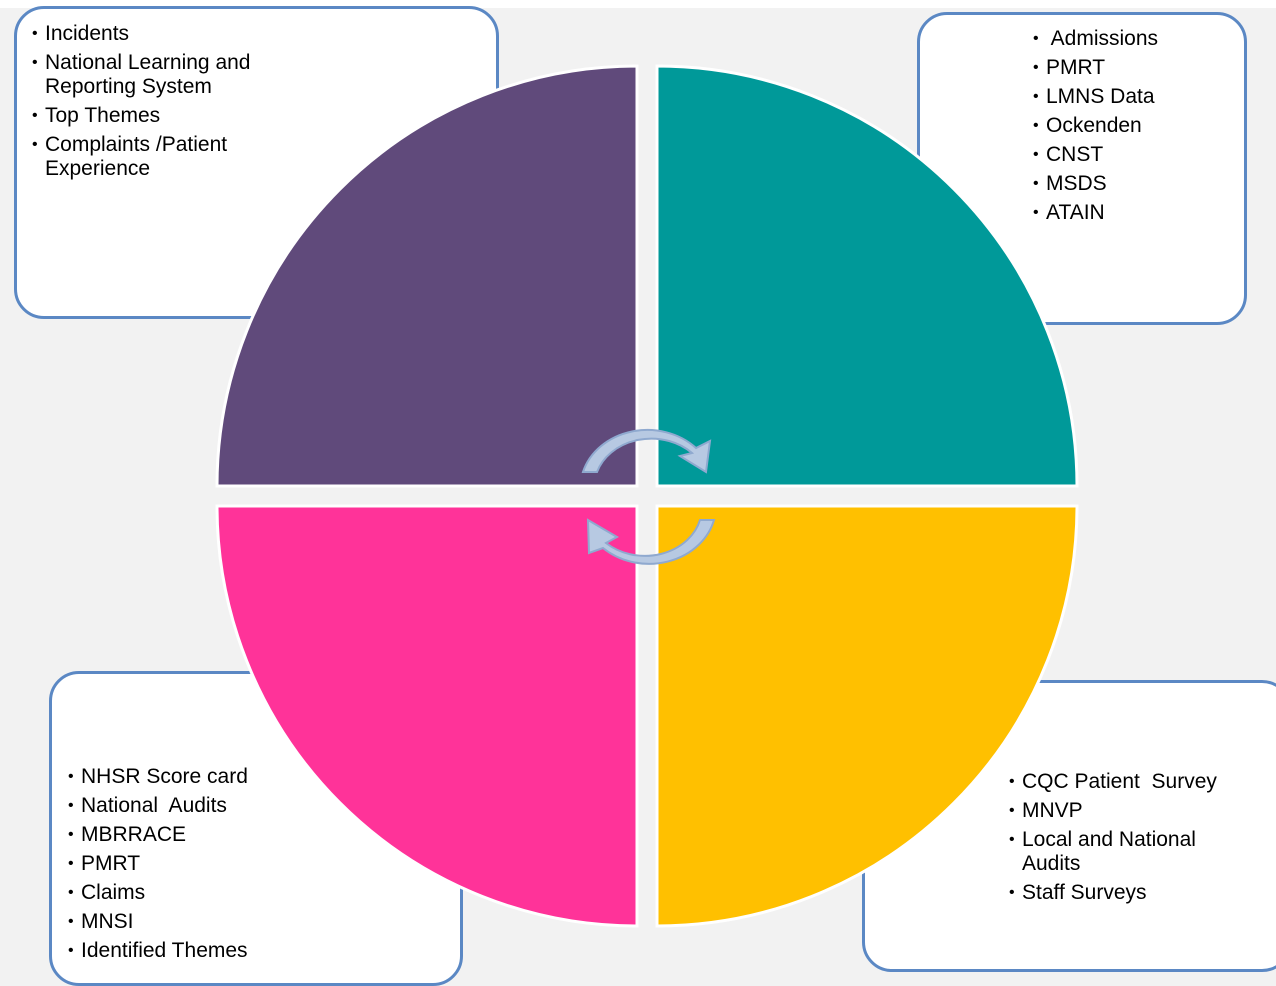 The width and height of the screenshot is (1276, 986). Describe the element at coordinates (1134, 811) in the screenshot. I see `list-item: MNVP` at that location.